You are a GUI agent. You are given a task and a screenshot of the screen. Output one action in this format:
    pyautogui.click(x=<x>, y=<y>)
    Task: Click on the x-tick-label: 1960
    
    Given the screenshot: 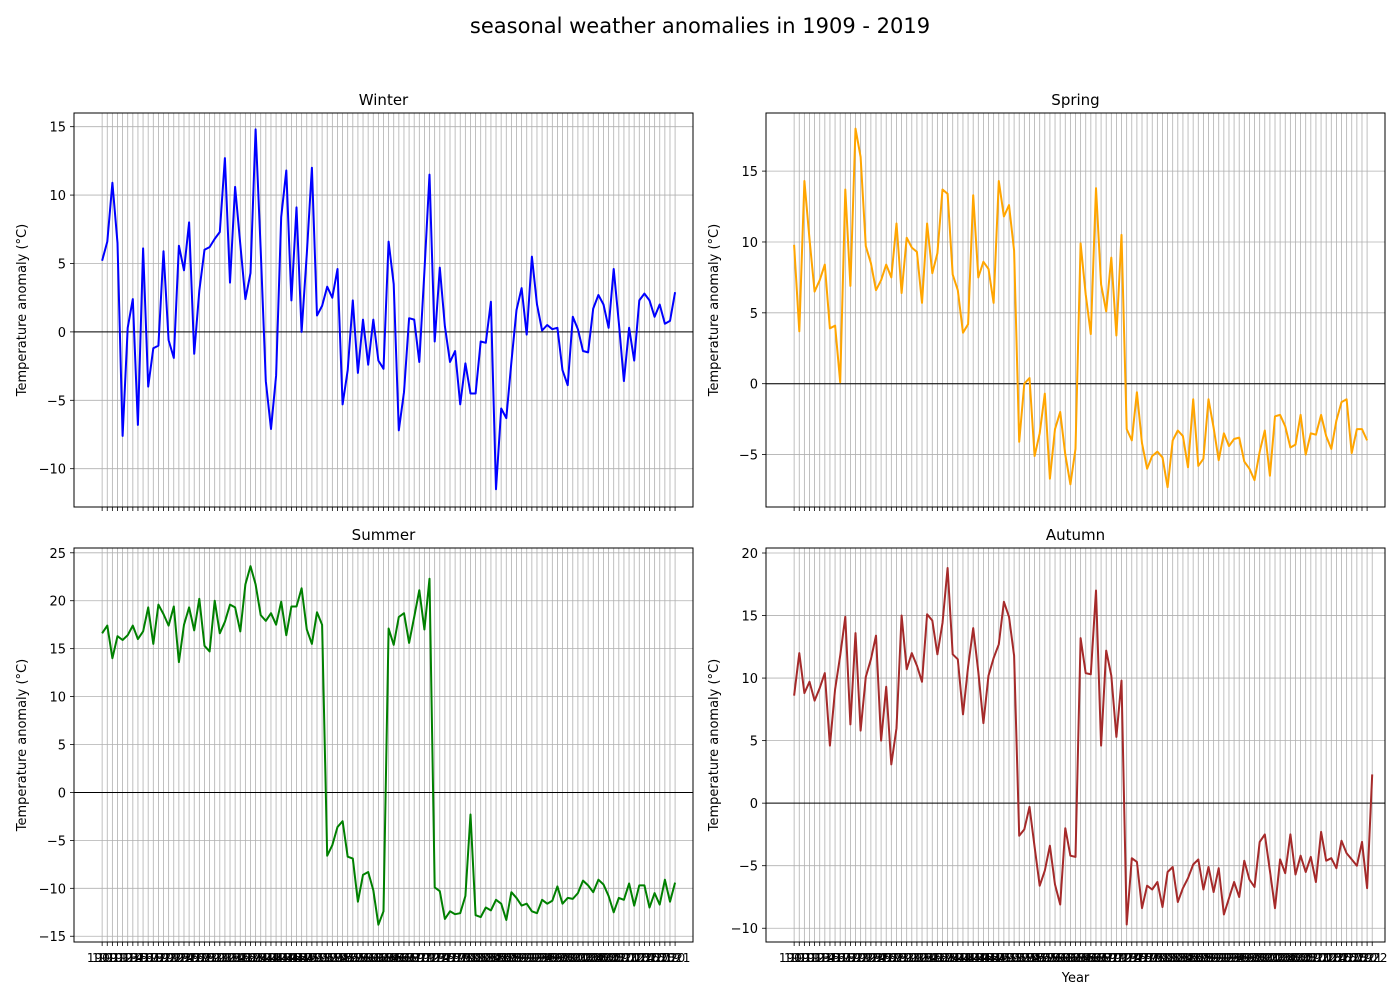 What is the action you would take?
    pyautogui.click(x=1055, y=958)
    